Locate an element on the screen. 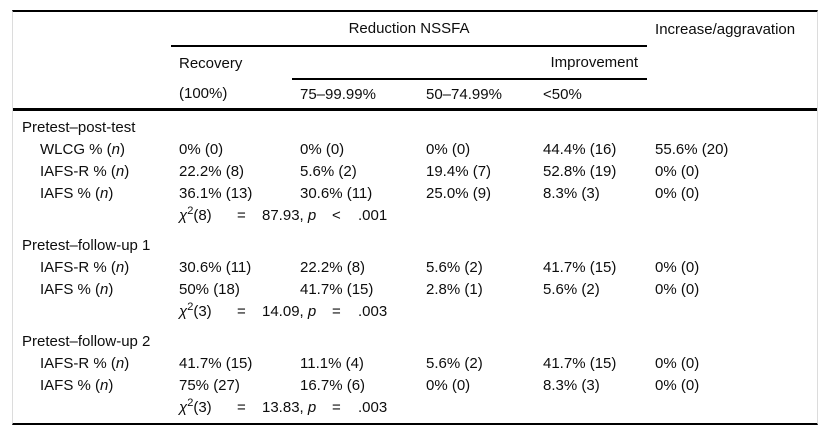 This screenshot has height=431, width=828. data-cell: 25.0% (9) is located at coordinates (459, 193).